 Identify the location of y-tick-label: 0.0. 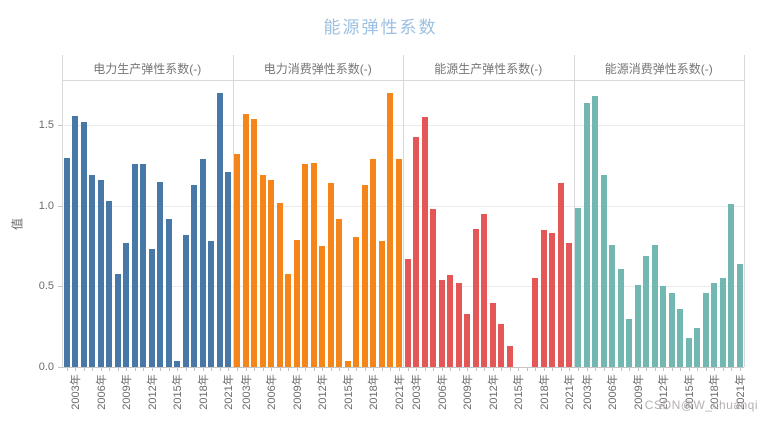
(46, 367).